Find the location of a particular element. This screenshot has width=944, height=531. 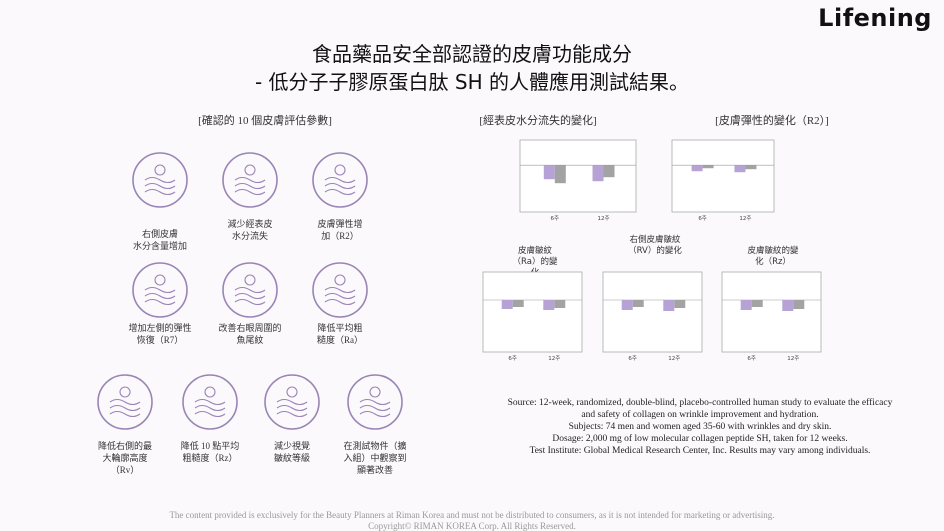

parameter-label: 降低右側的最 大輪廓高度 （Rv） is located at coordinates (124, 458).